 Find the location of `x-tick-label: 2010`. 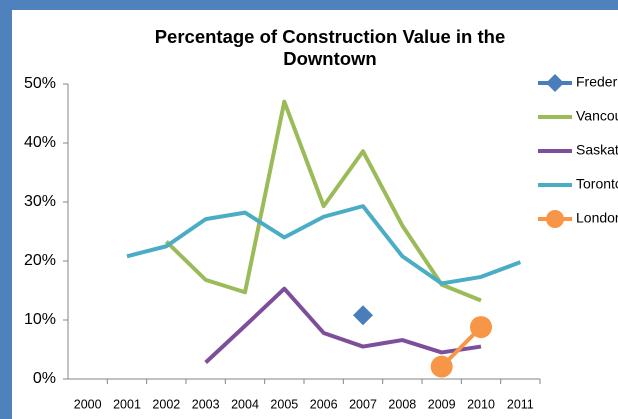

x-tick-label: 2010 is located at coordinates (481, 404).